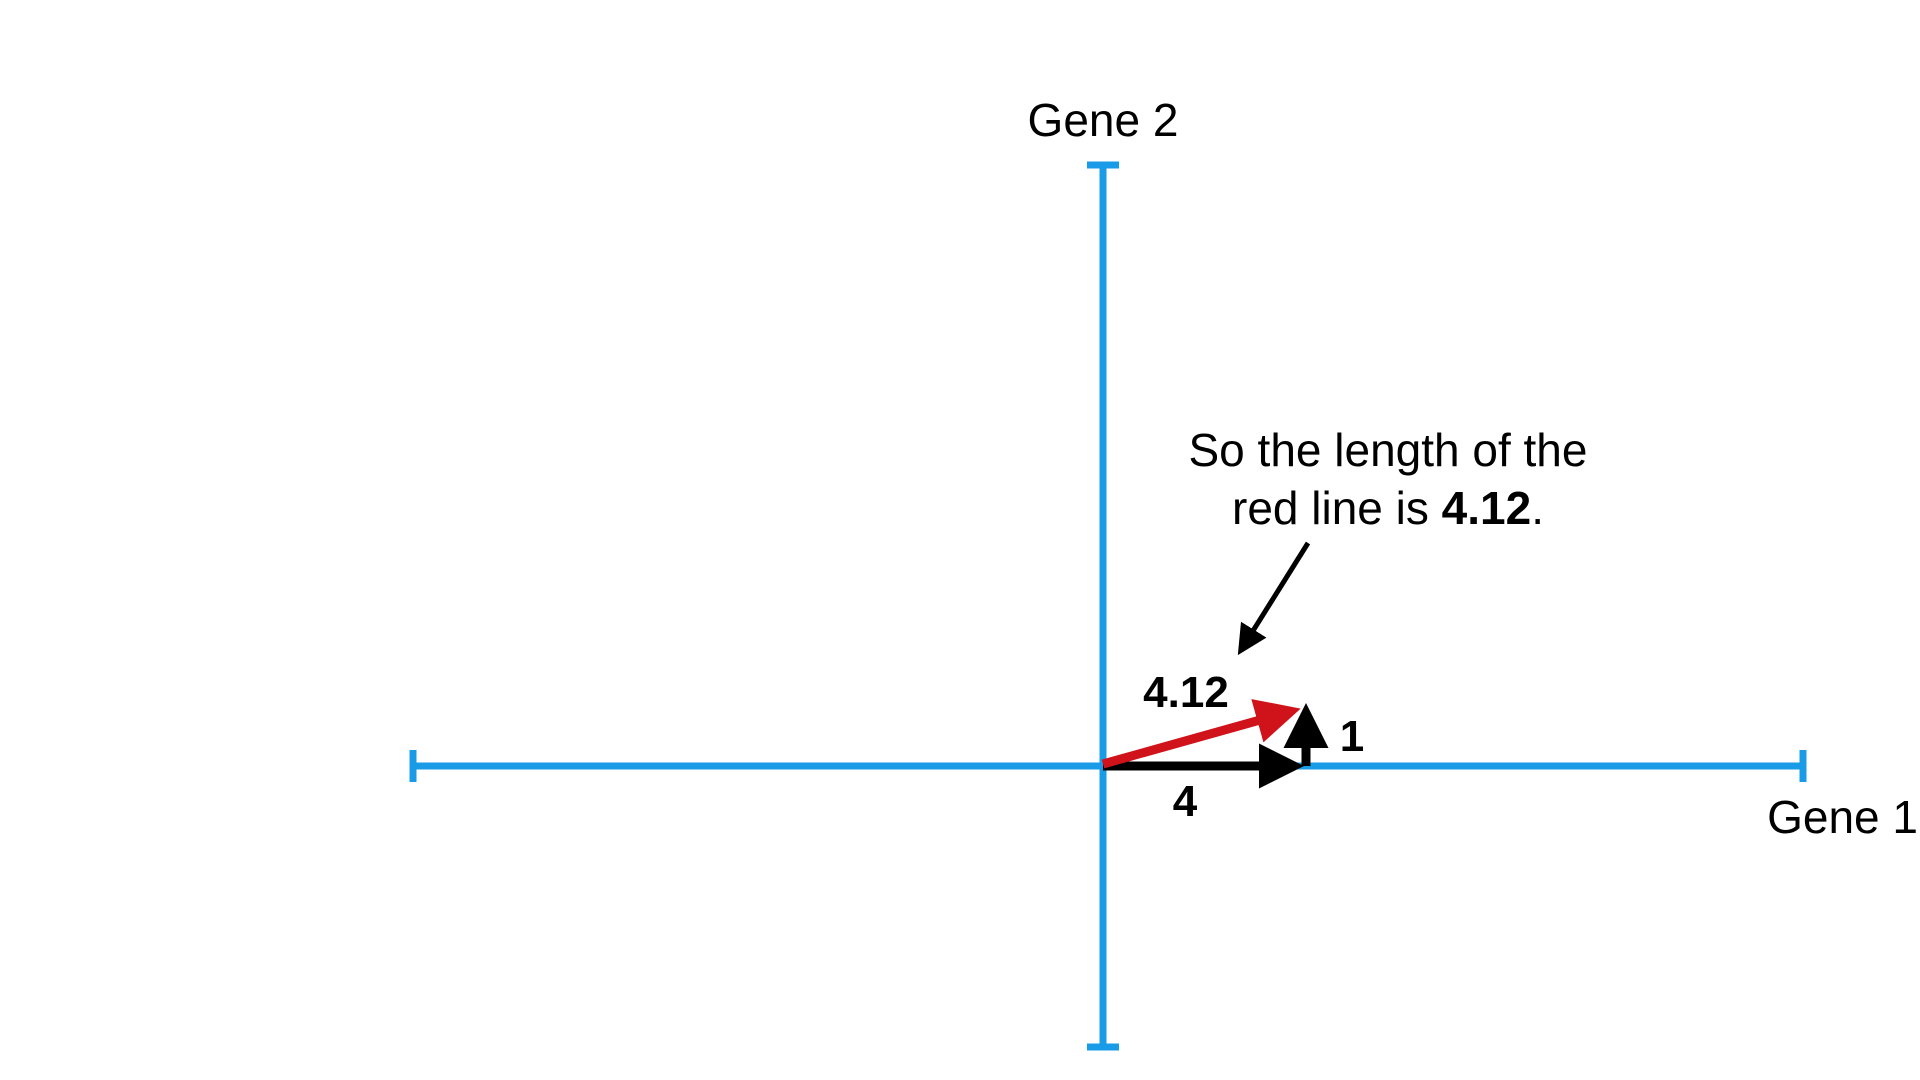 The image size is (1920, 1080). What do you see at coordinates (1487, 508) in the screenshot?
I see `annotation-value: 4.12` at bounding box center [1487, 508].